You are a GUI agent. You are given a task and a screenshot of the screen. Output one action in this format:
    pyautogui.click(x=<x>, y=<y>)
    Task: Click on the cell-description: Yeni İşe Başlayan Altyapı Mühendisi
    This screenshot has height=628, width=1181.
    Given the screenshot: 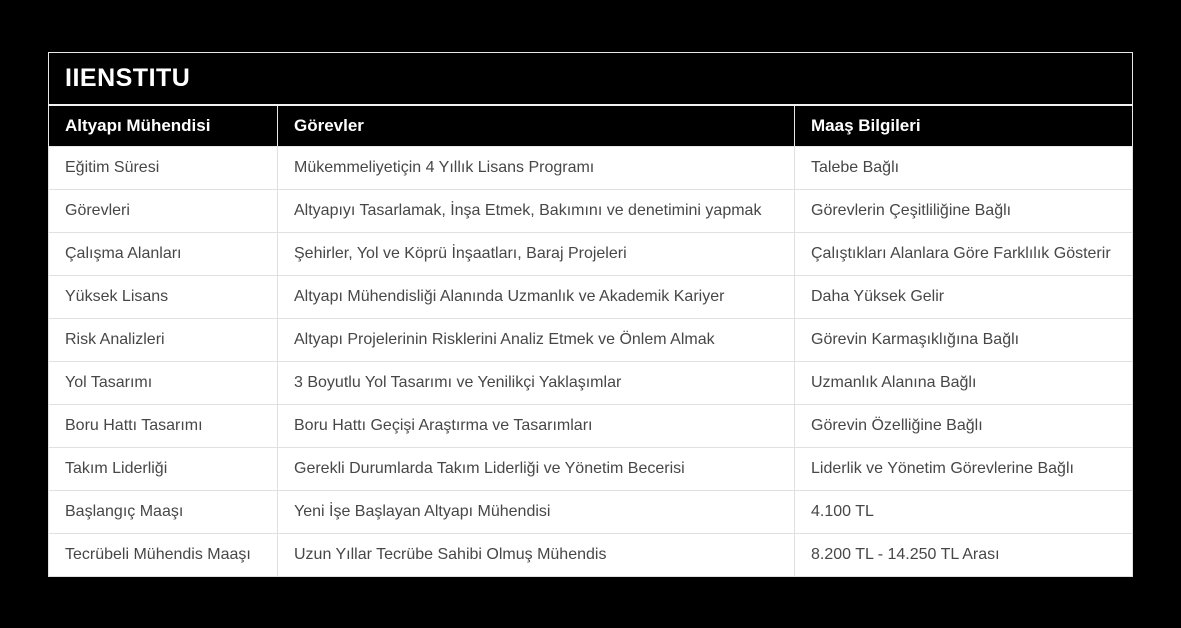 What is the action you would take?
    pyautogui.click(x=536, y=512)
    